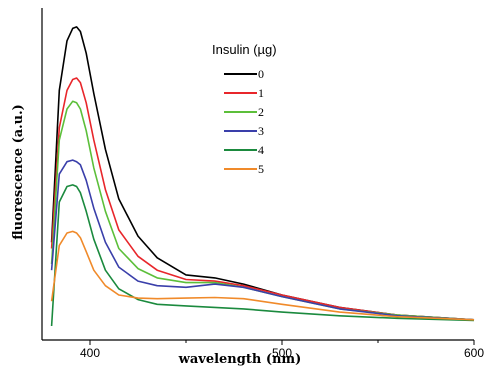 Image resolution: width=484 pixels, height=370 pixels. What do you see at coordinates (261, 74) in the screenshot?
I see `legend-label-0: 0` at bounding box center [261, 74].